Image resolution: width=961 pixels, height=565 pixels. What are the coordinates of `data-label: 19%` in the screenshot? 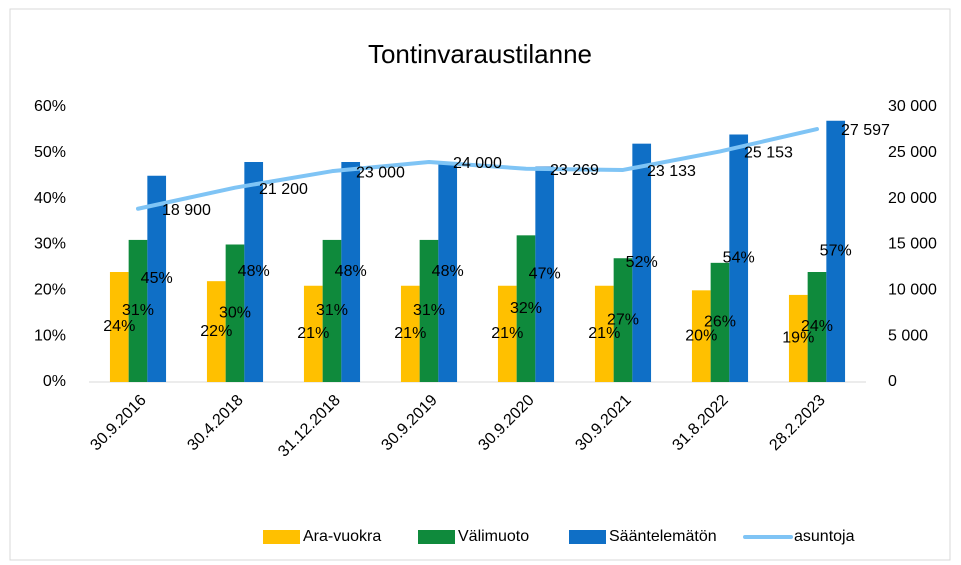 It's located at (798, 338).